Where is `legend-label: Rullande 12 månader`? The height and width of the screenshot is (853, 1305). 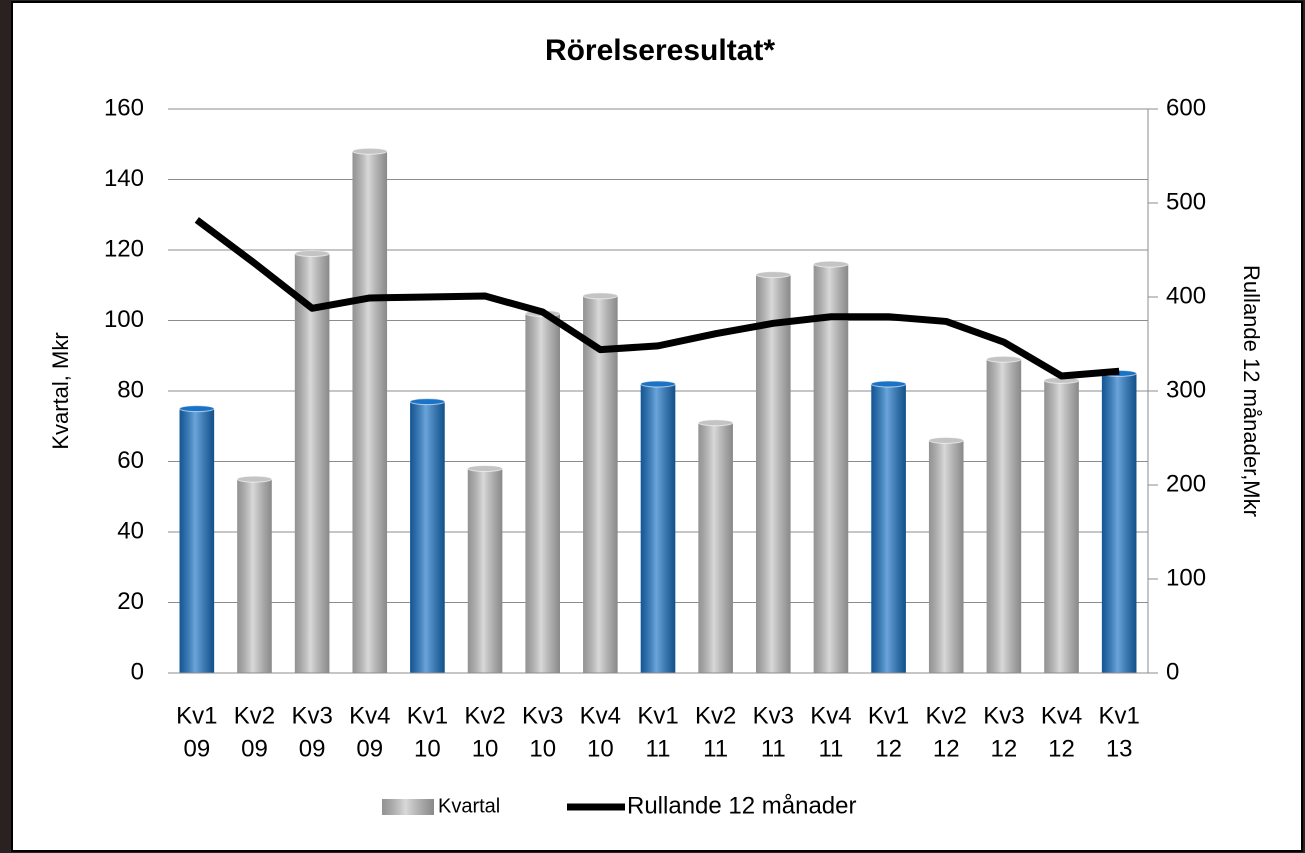
legend-label: Rullande 12 månader is located at coordinates (742, 805).